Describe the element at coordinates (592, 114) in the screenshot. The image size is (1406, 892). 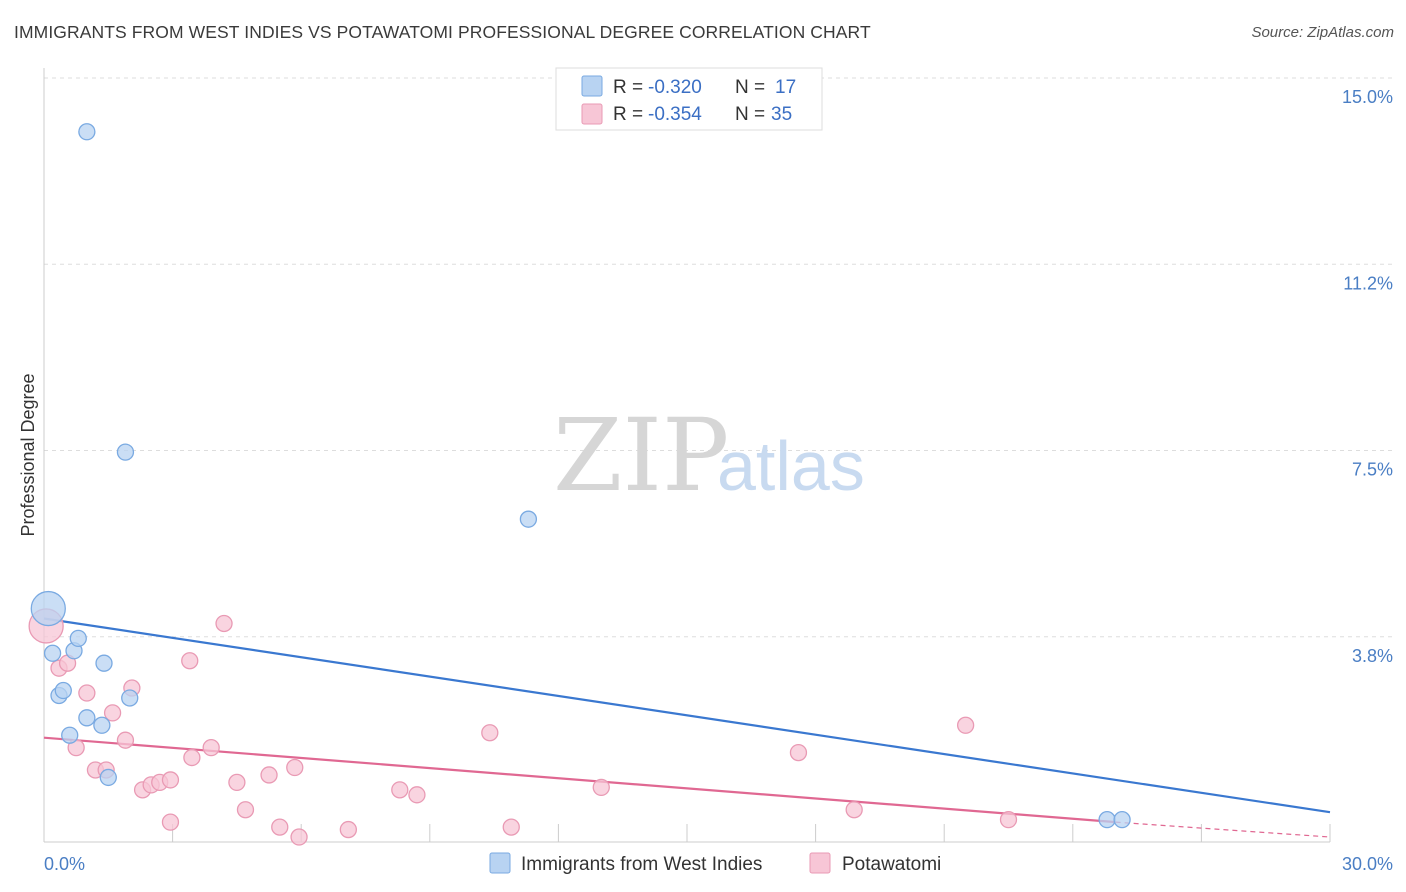
I see `legend-swatch-pink` at that location.